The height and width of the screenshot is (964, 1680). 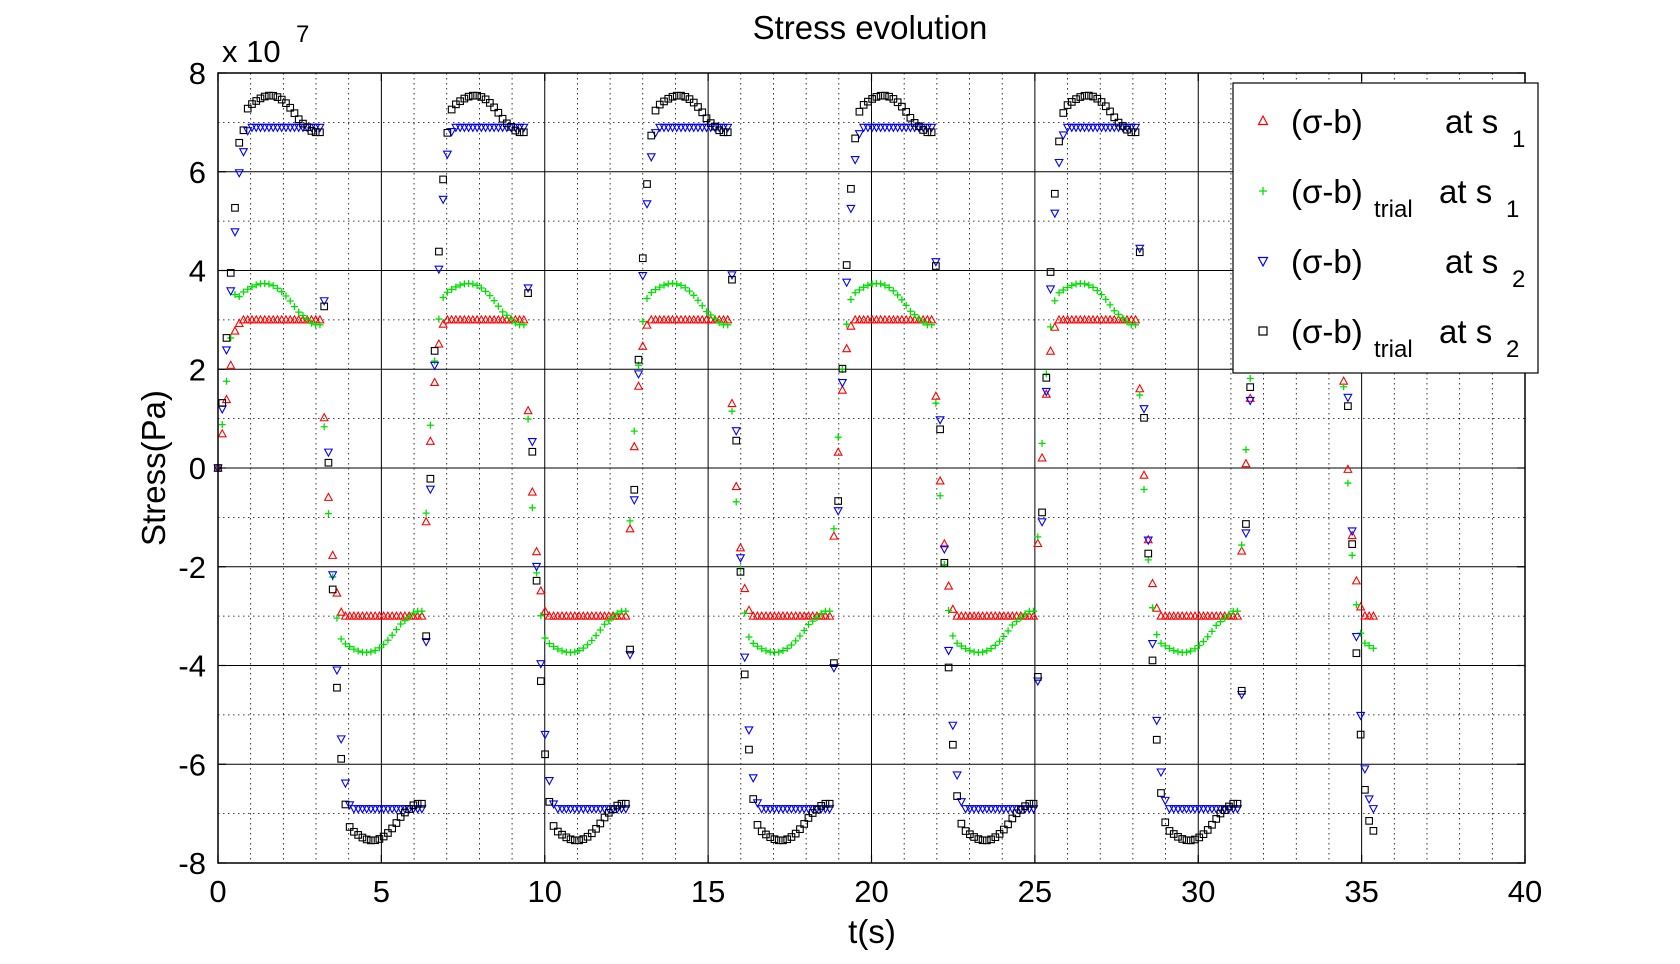 I want to click on legend-label-subscript: trial, so click(x=1393, y=349).